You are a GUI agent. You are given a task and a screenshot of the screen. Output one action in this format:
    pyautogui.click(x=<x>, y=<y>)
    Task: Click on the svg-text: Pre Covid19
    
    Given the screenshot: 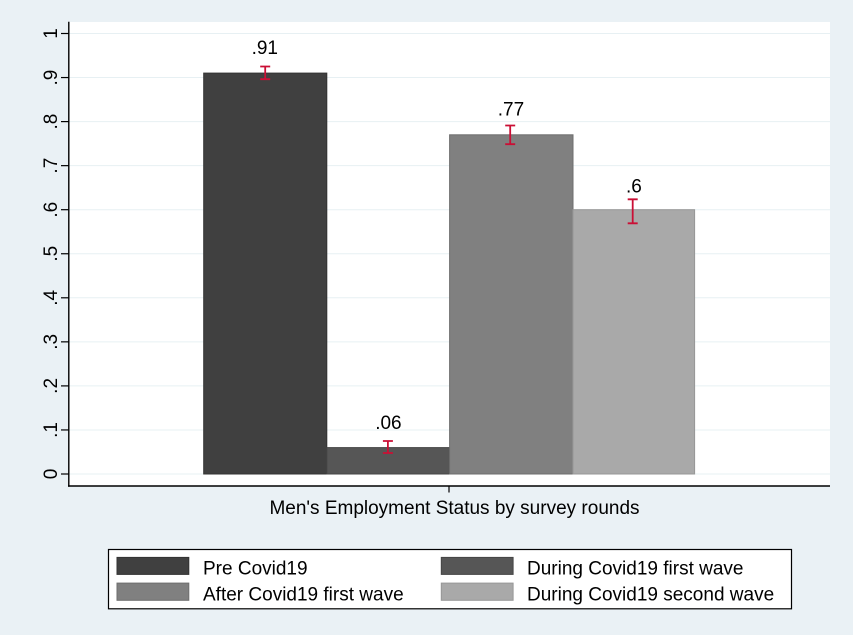 What is the action you would take?
    pyautogui.click(x=255, y=568)
    